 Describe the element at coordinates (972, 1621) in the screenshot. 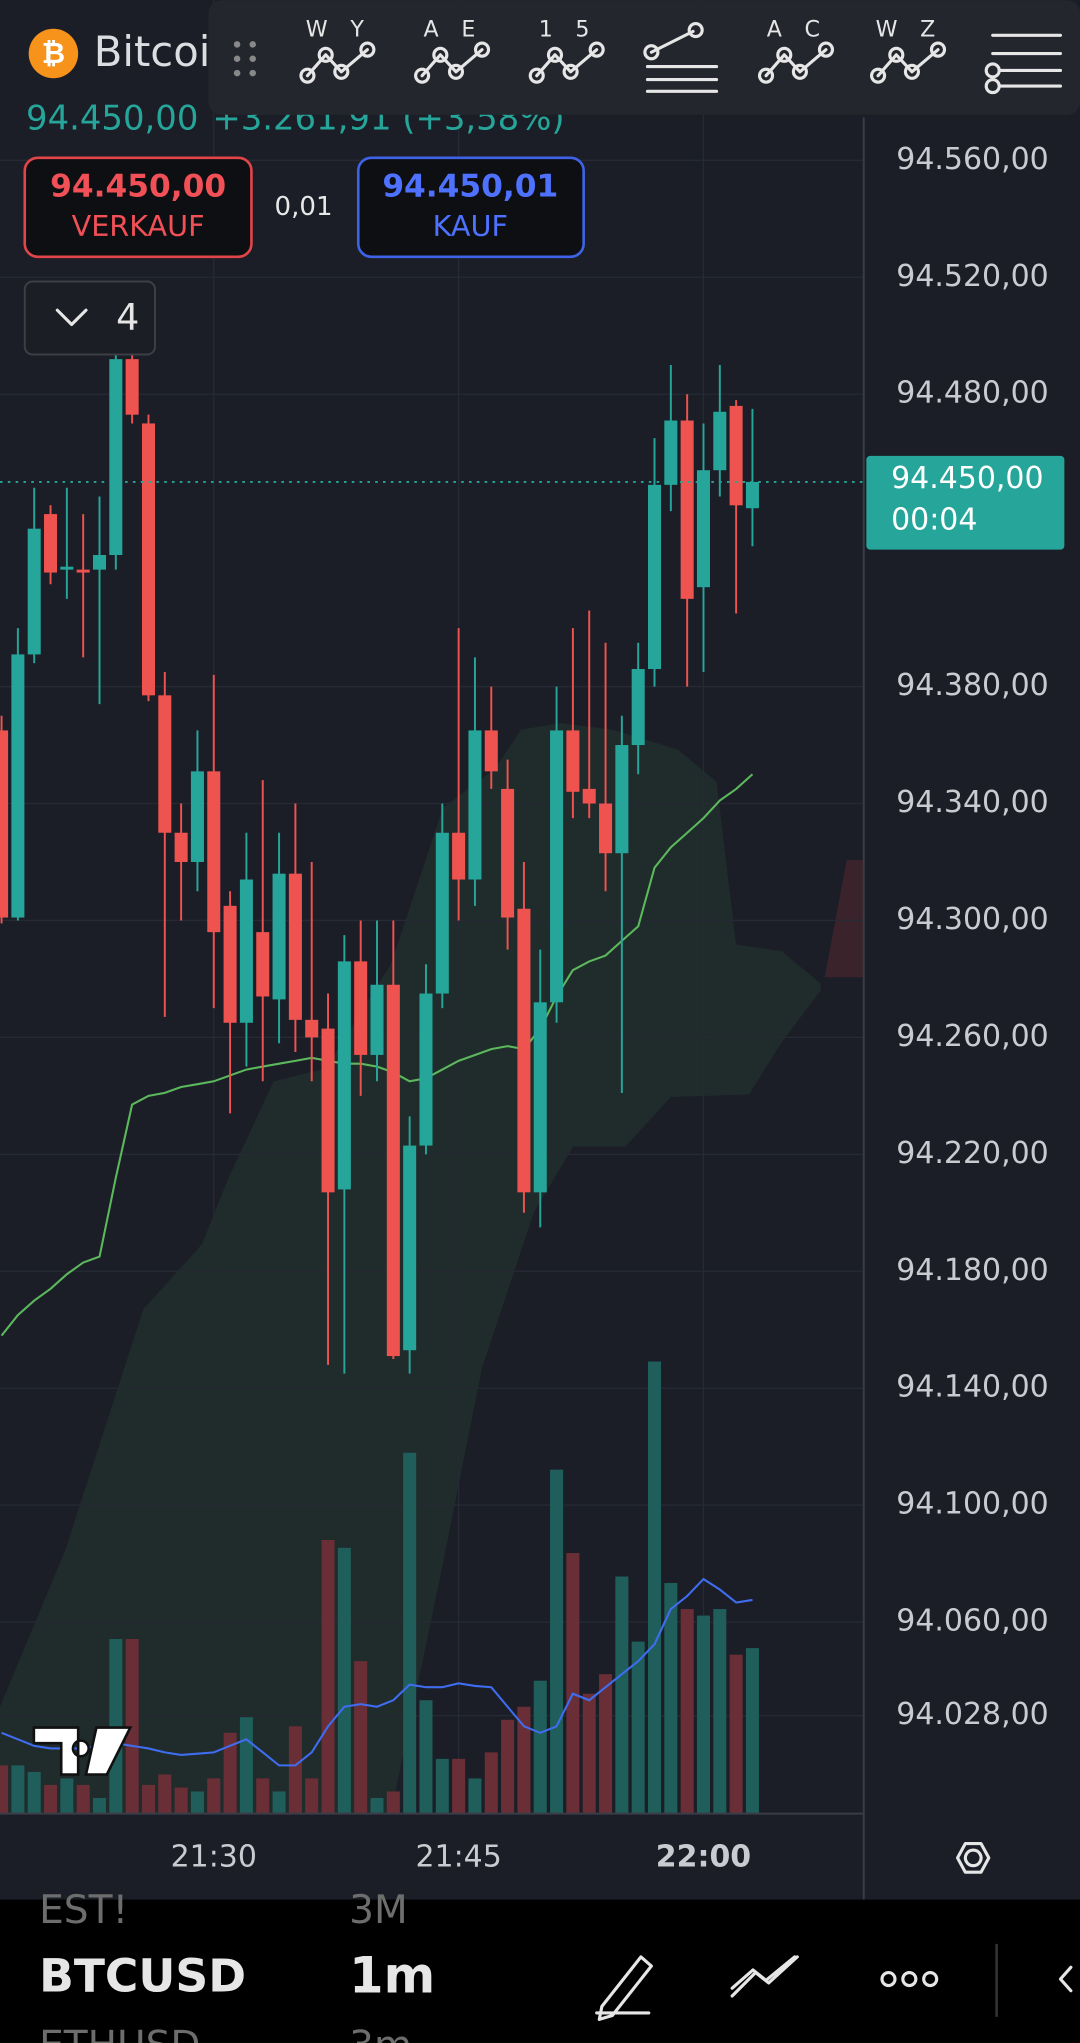

I see `y-tick-label: 94.060,00` at that location.